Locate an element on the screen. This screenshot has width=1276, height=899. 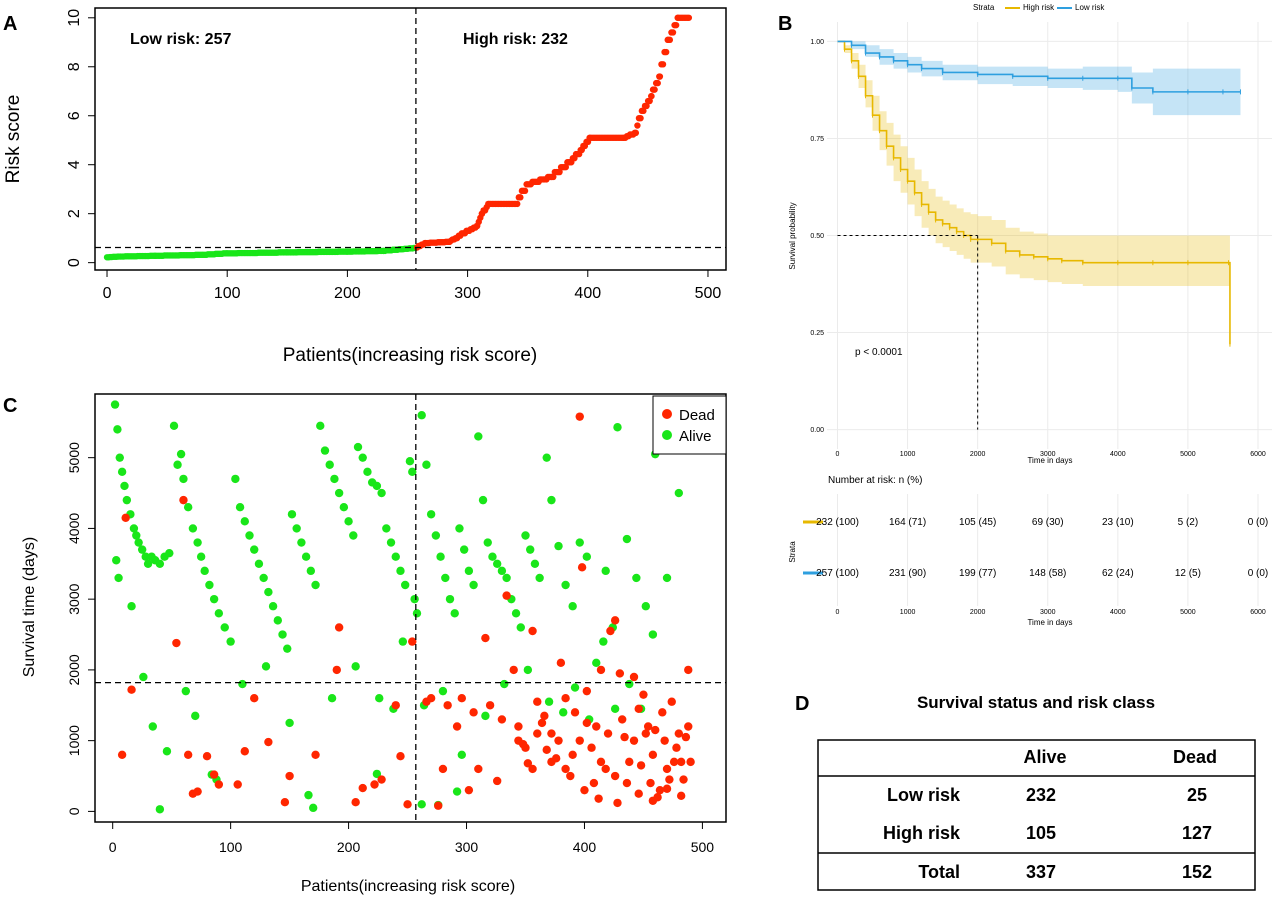
risk-table-cell: 5 (2) is located at coordinates (1188, 522).